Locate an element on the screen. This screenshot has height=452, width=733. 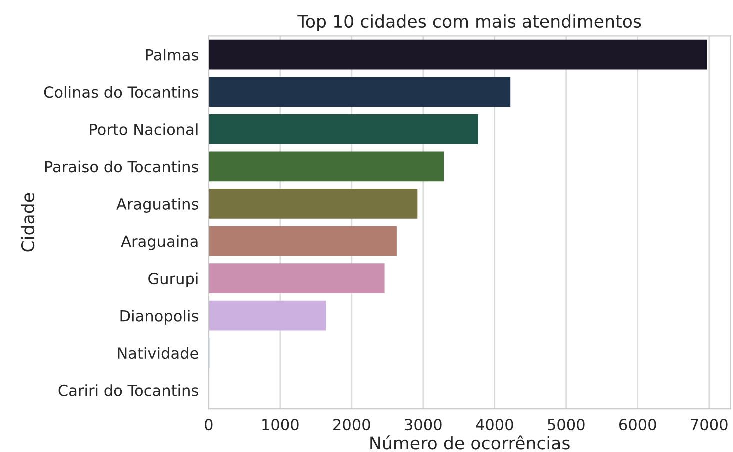
x-tick-label: 6000 is located at coordinates (637, 425).